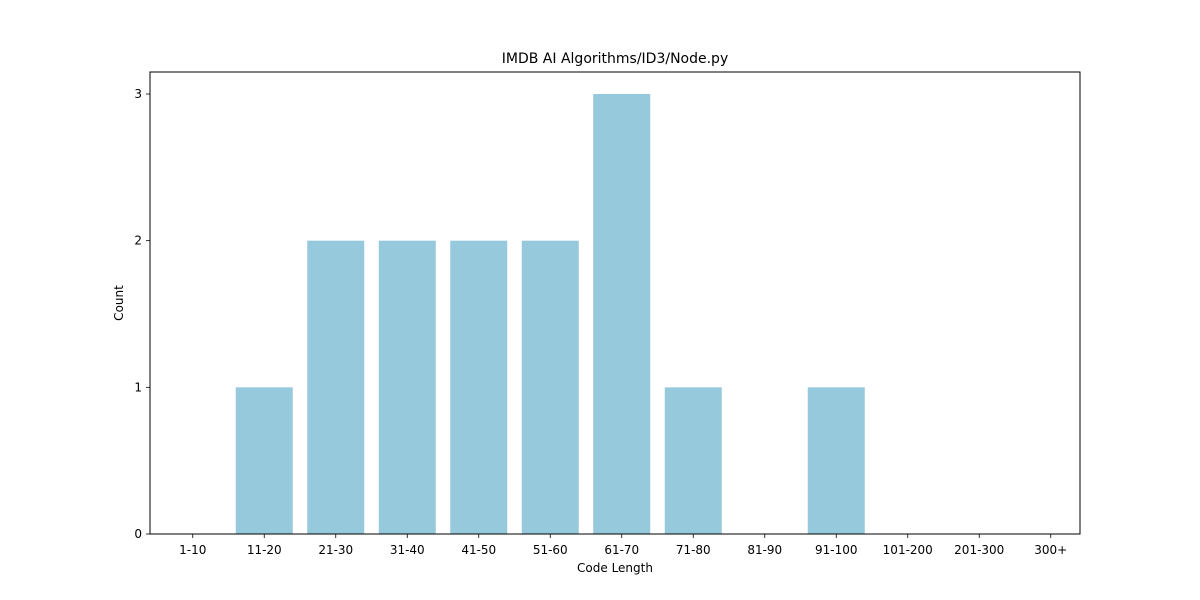  Describe the element at coordinates (550, 550) in the screenshot. I see `x-tick-label: 51-60` at that location.